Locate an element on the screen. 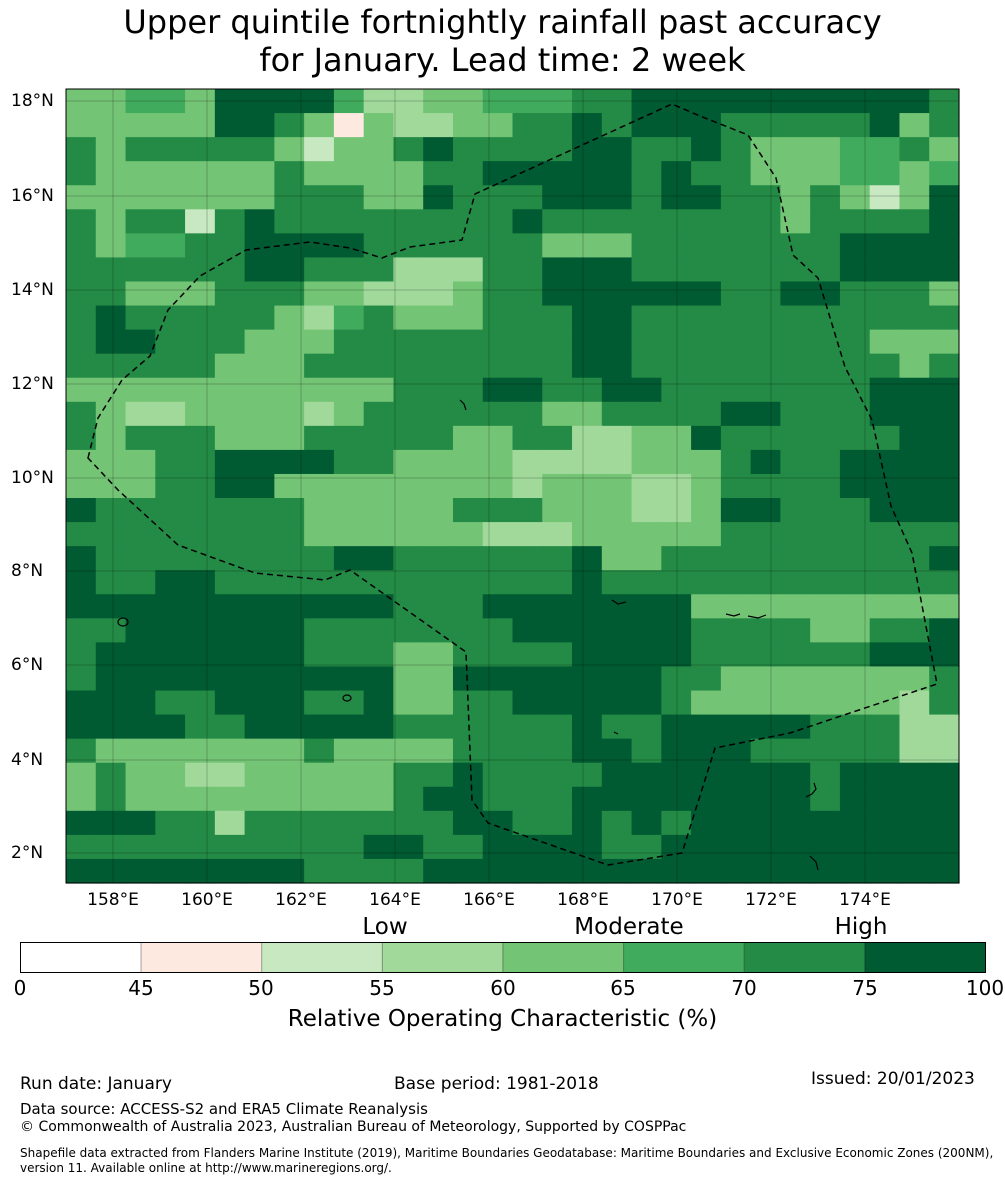 The height and width of the screenshot is (1185, 1005). lat-label: 8°N is located at coordinates (27, 571).